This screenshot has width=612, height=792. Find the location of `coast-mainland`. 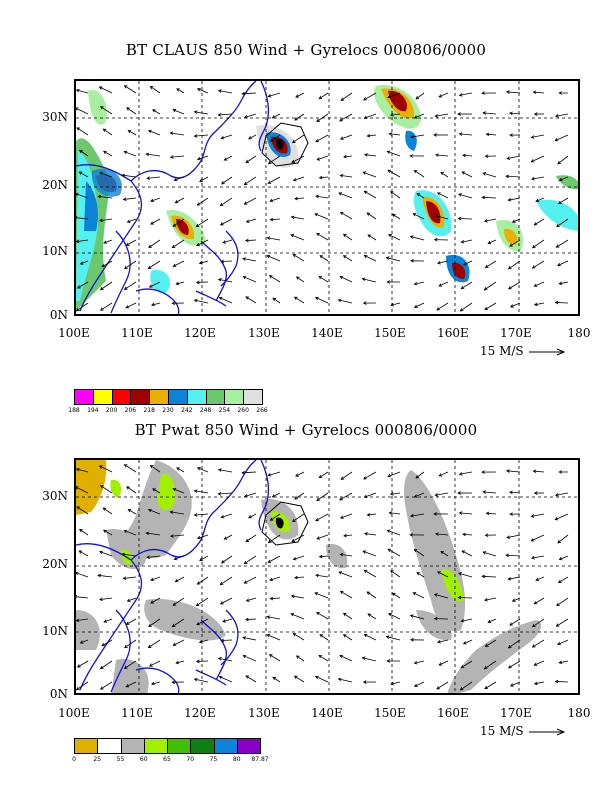

coast-mainland is located at coordinates (109, 617).